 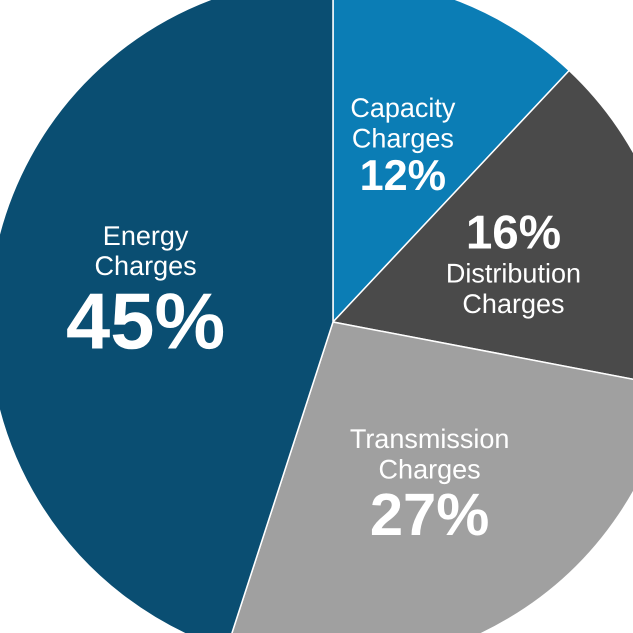 I want to click on slice-label: Capacity Charges, so click(x=403, y=123).